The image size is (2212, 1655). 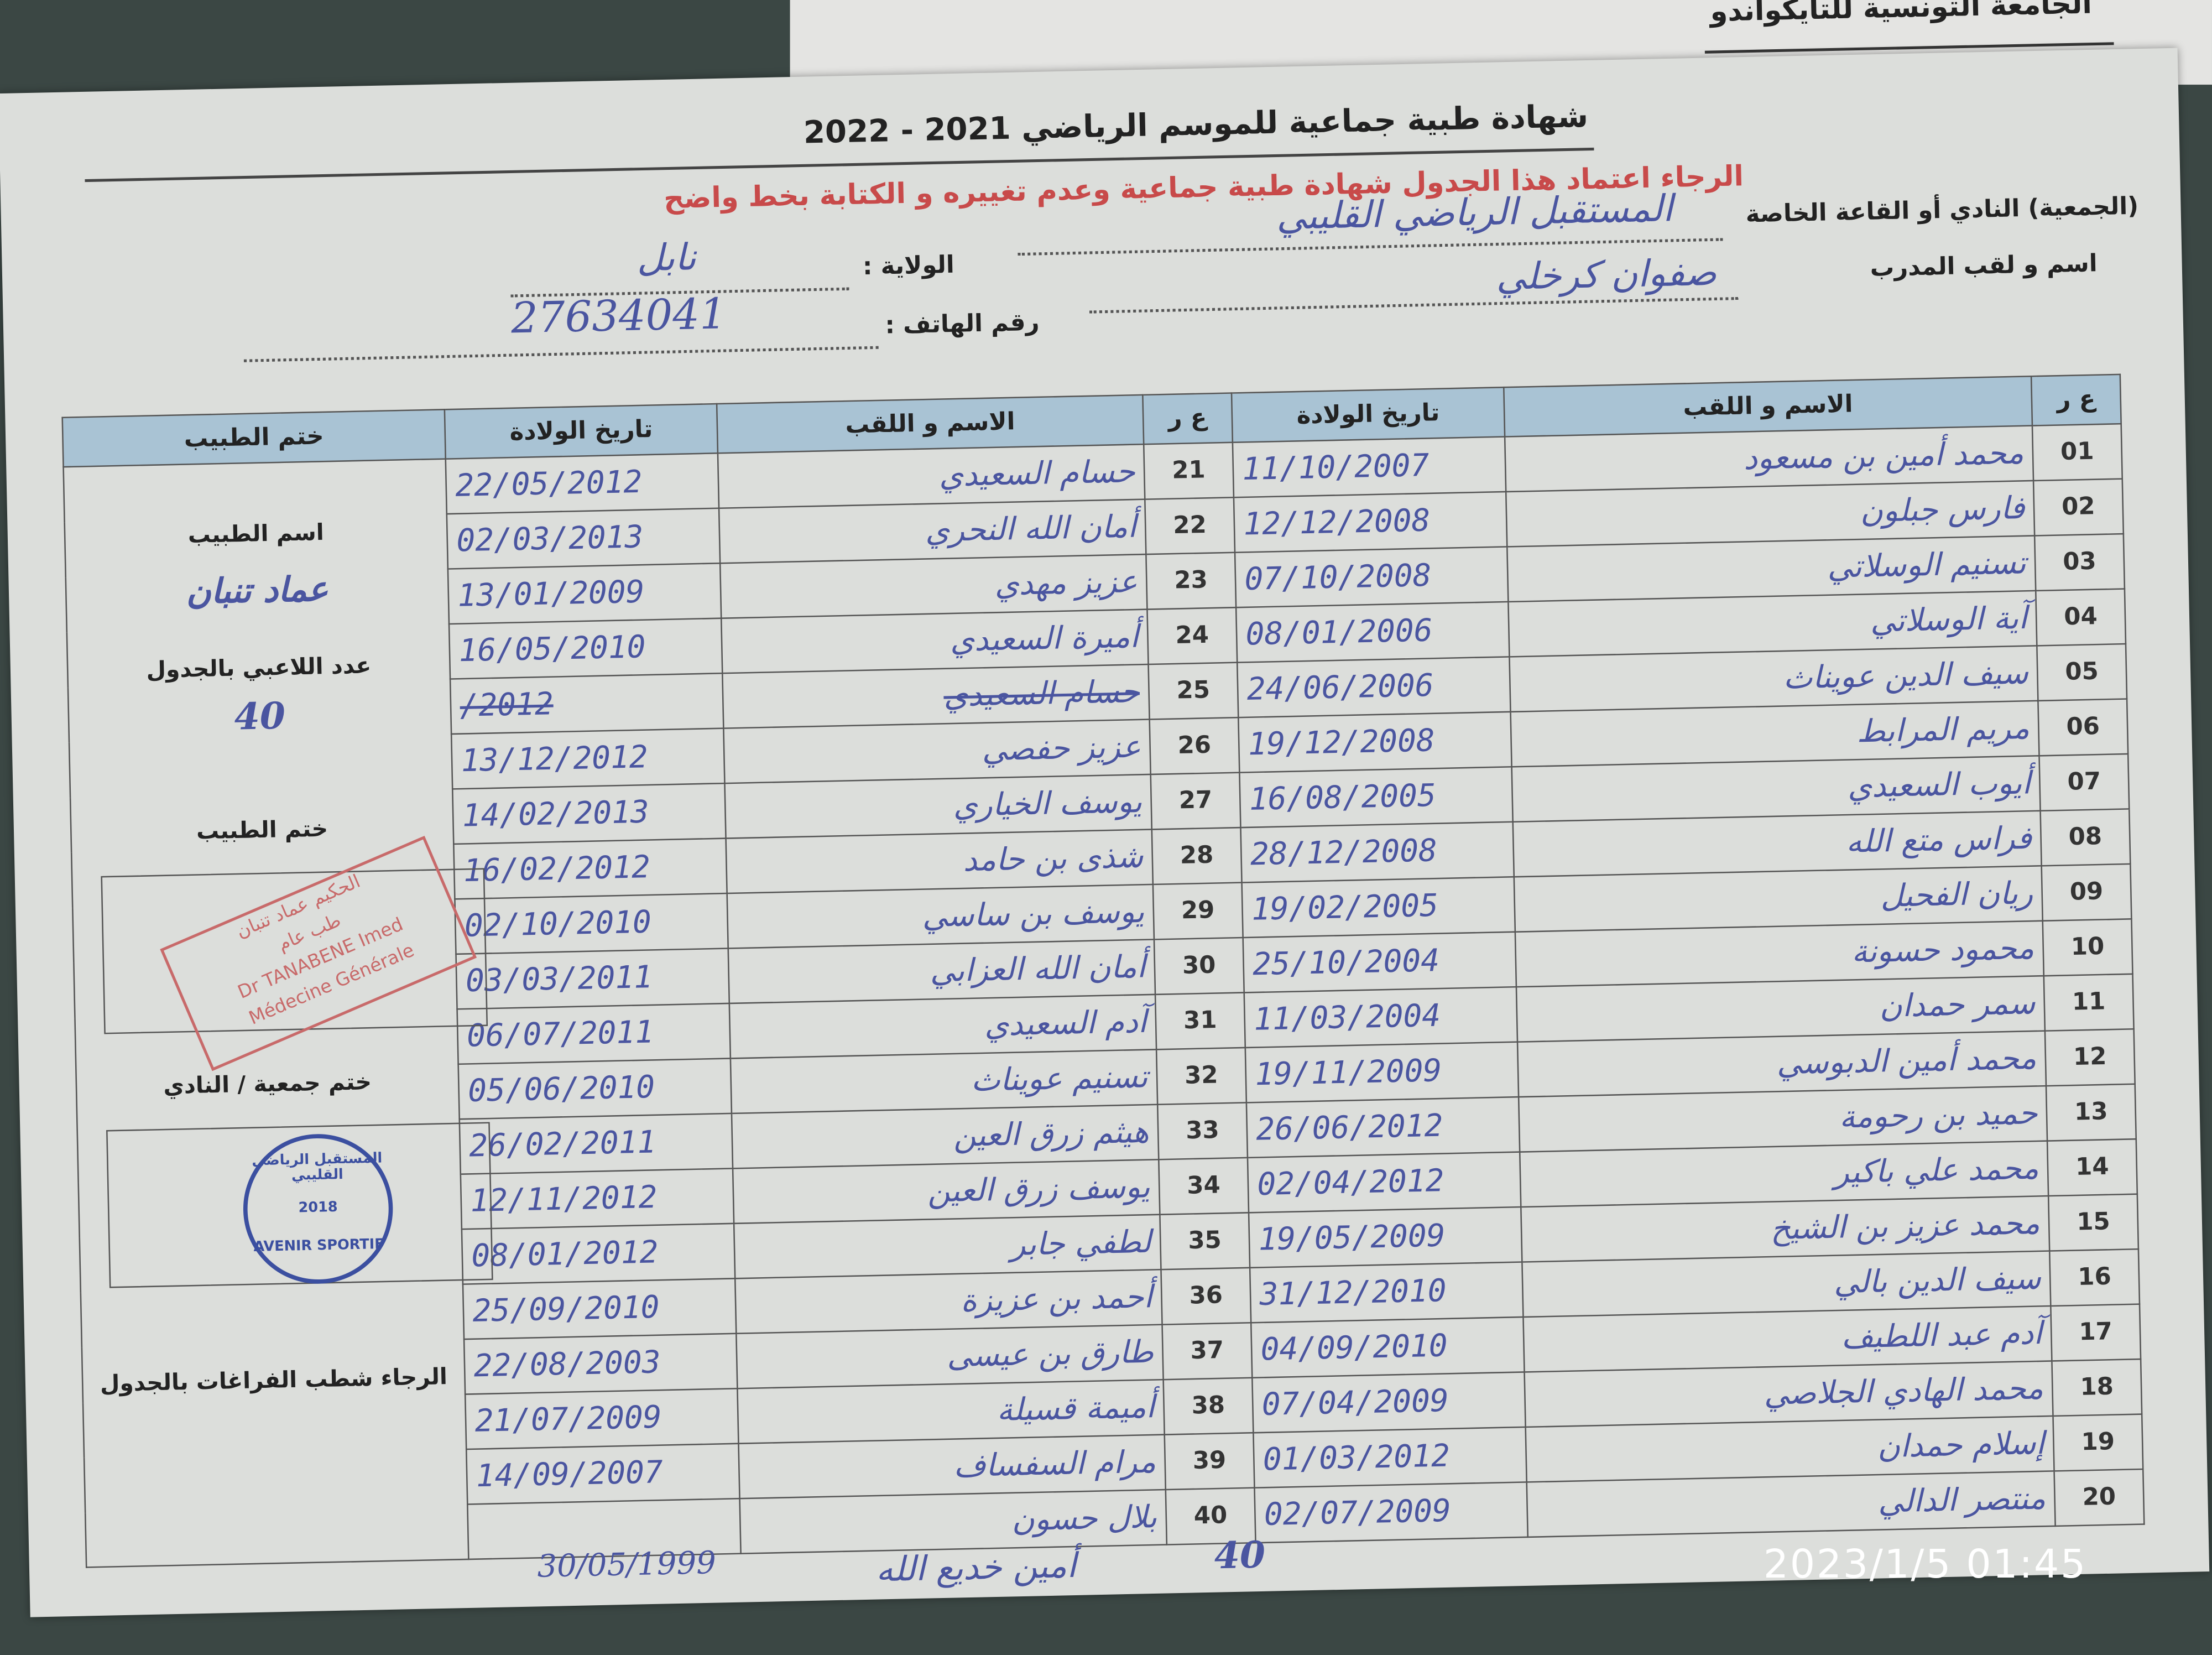 What do you see at coordinates (1475, 213) in the screenshot?
I see `club-value: المستقبل الرياضي القليبي` at bounding box center [1475, 213].